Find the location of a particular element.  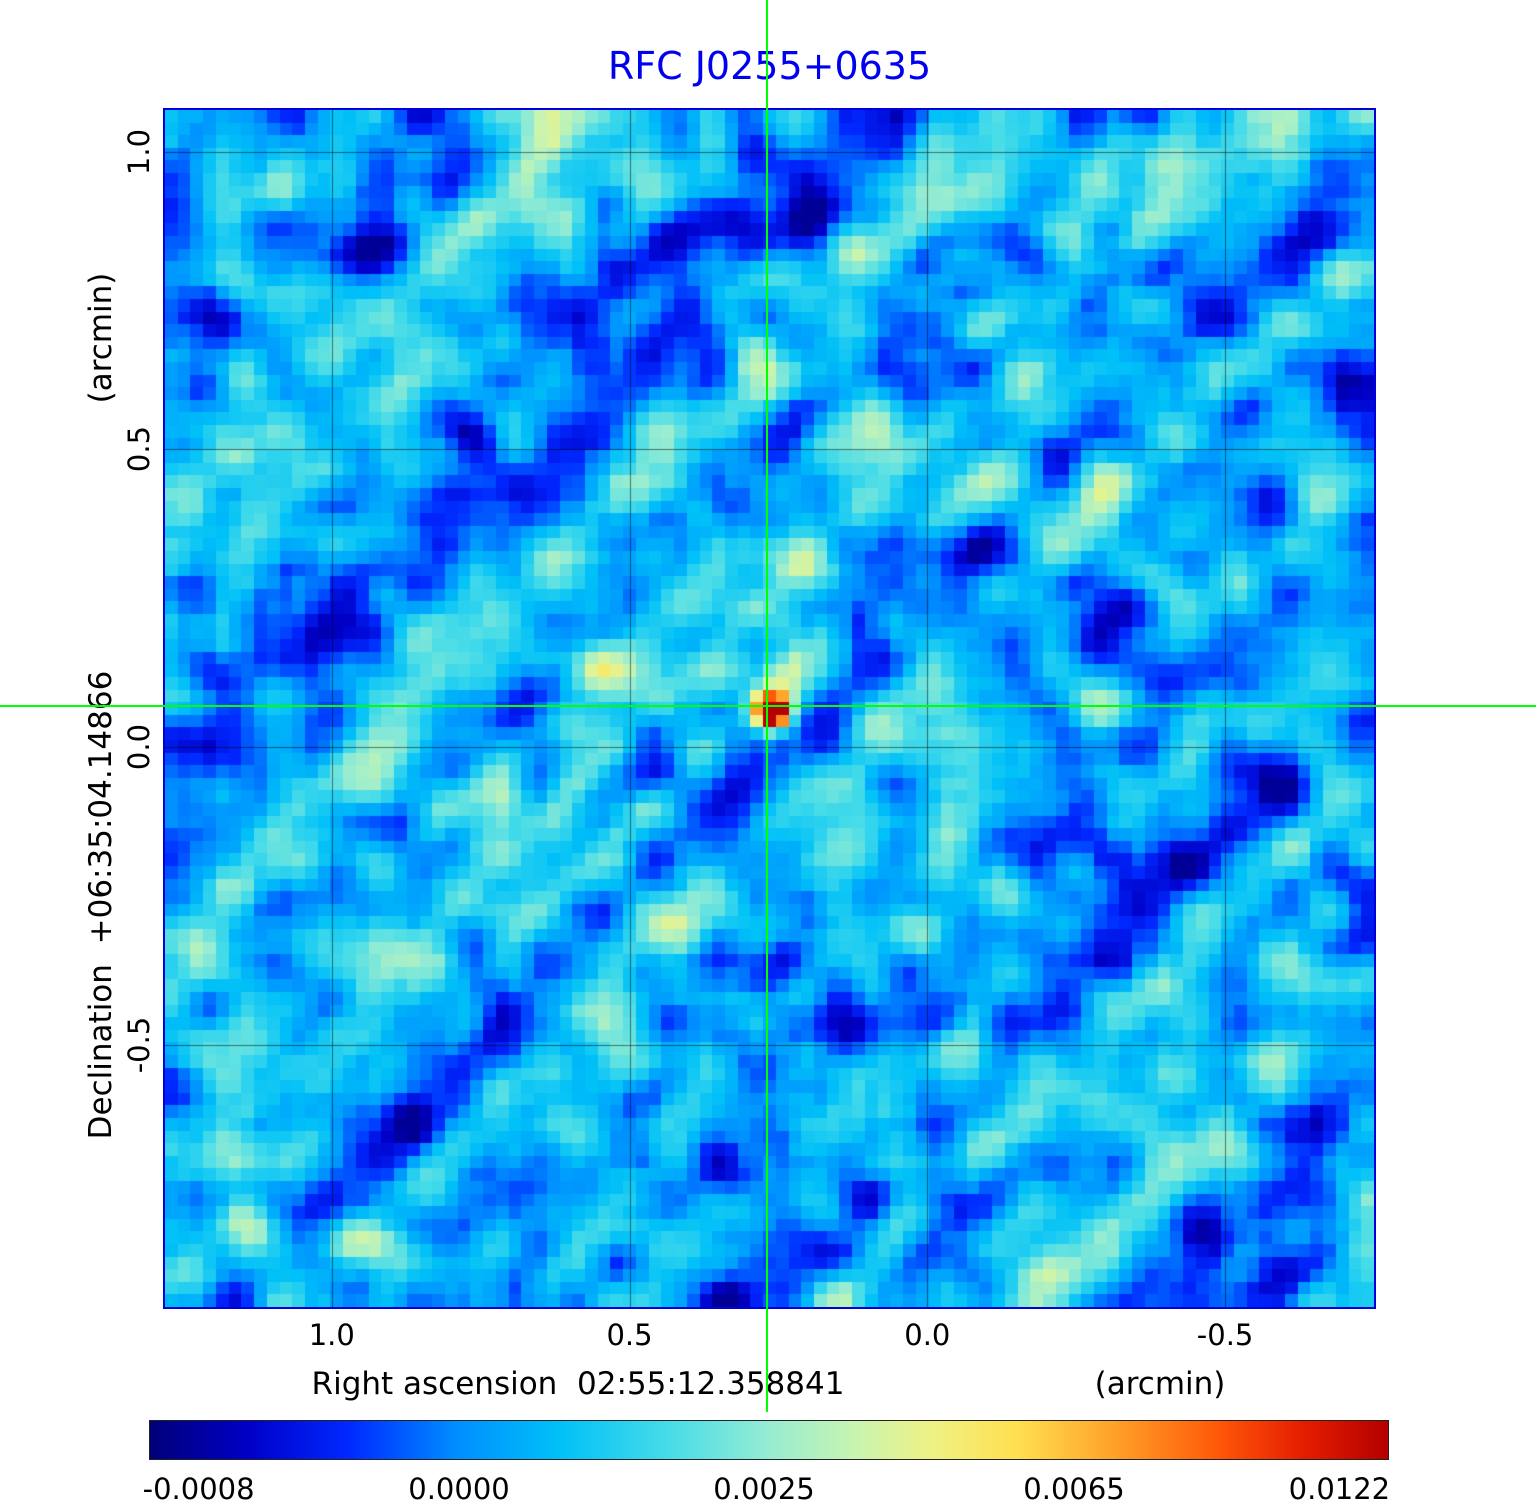

y-tick-label: 0.5 is located at coordinates (139, 449).